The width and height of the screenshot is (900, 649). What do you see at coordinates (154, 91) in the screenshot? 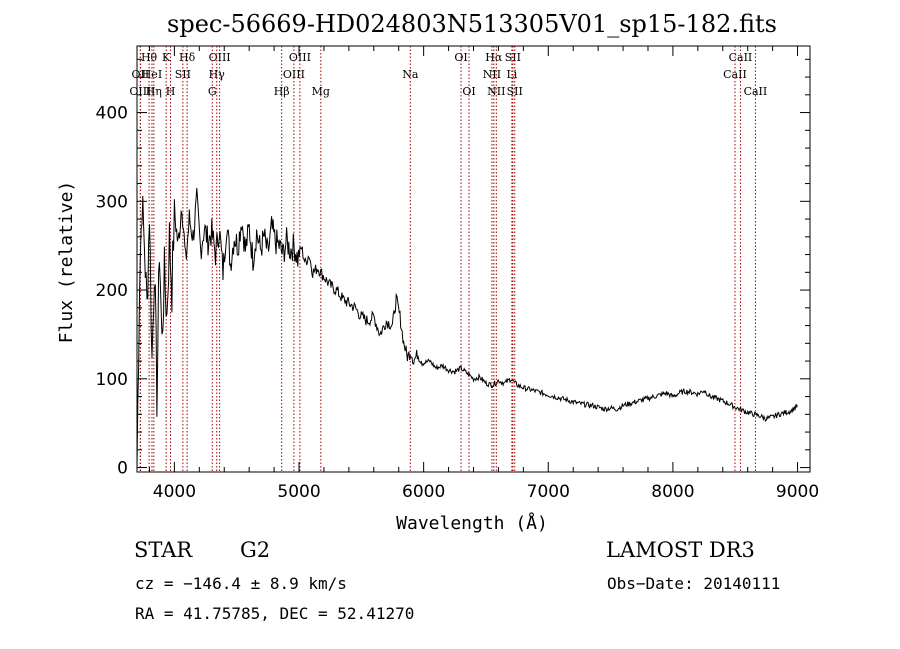
I see `spectral-line-label: Hη` at bounding box center [154, 91].